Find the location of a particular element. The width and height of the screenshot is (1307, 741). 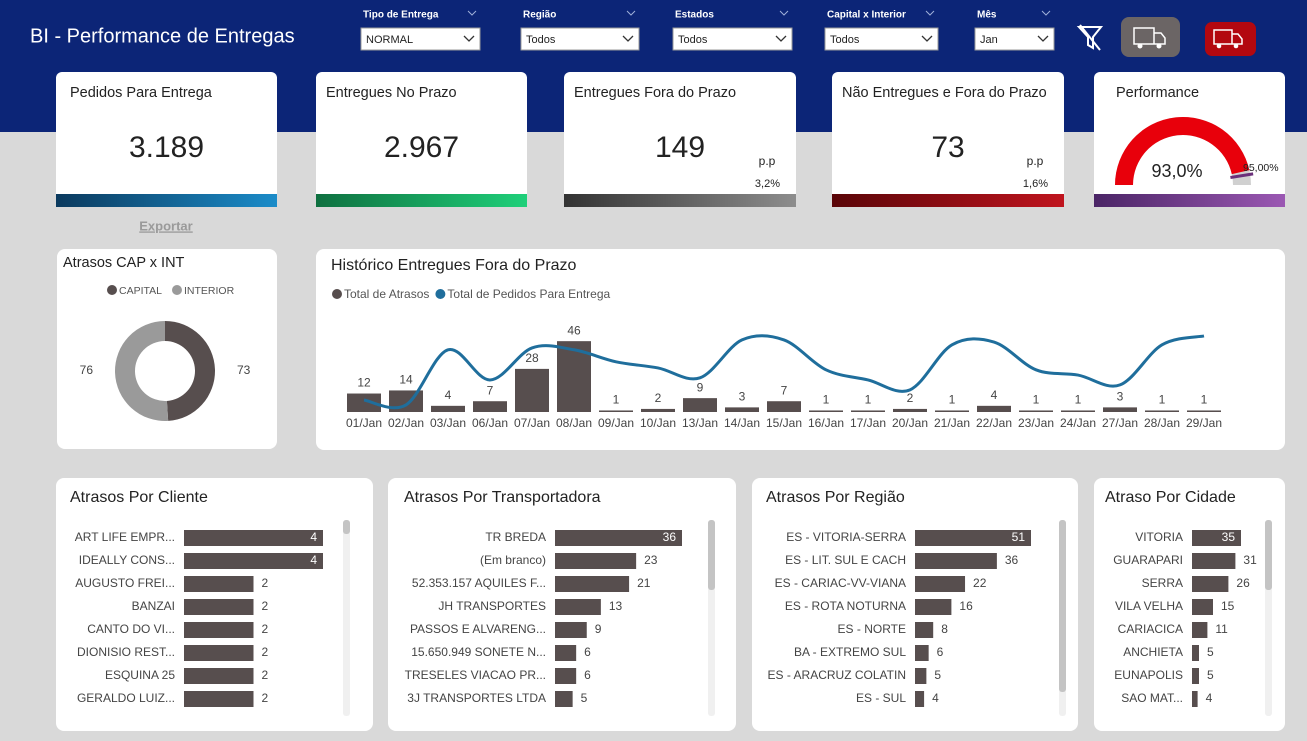

kpi-title: Não Entregues e Fora do Prazo is located at coordinates (944, 93).